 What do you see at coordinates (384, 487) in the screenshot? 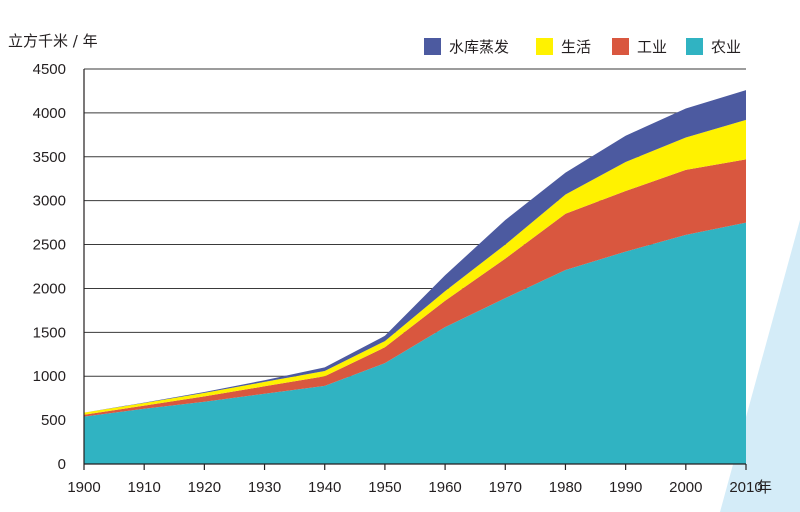
I see `x-tick-label: 1950` at bounding box center [384, 487].